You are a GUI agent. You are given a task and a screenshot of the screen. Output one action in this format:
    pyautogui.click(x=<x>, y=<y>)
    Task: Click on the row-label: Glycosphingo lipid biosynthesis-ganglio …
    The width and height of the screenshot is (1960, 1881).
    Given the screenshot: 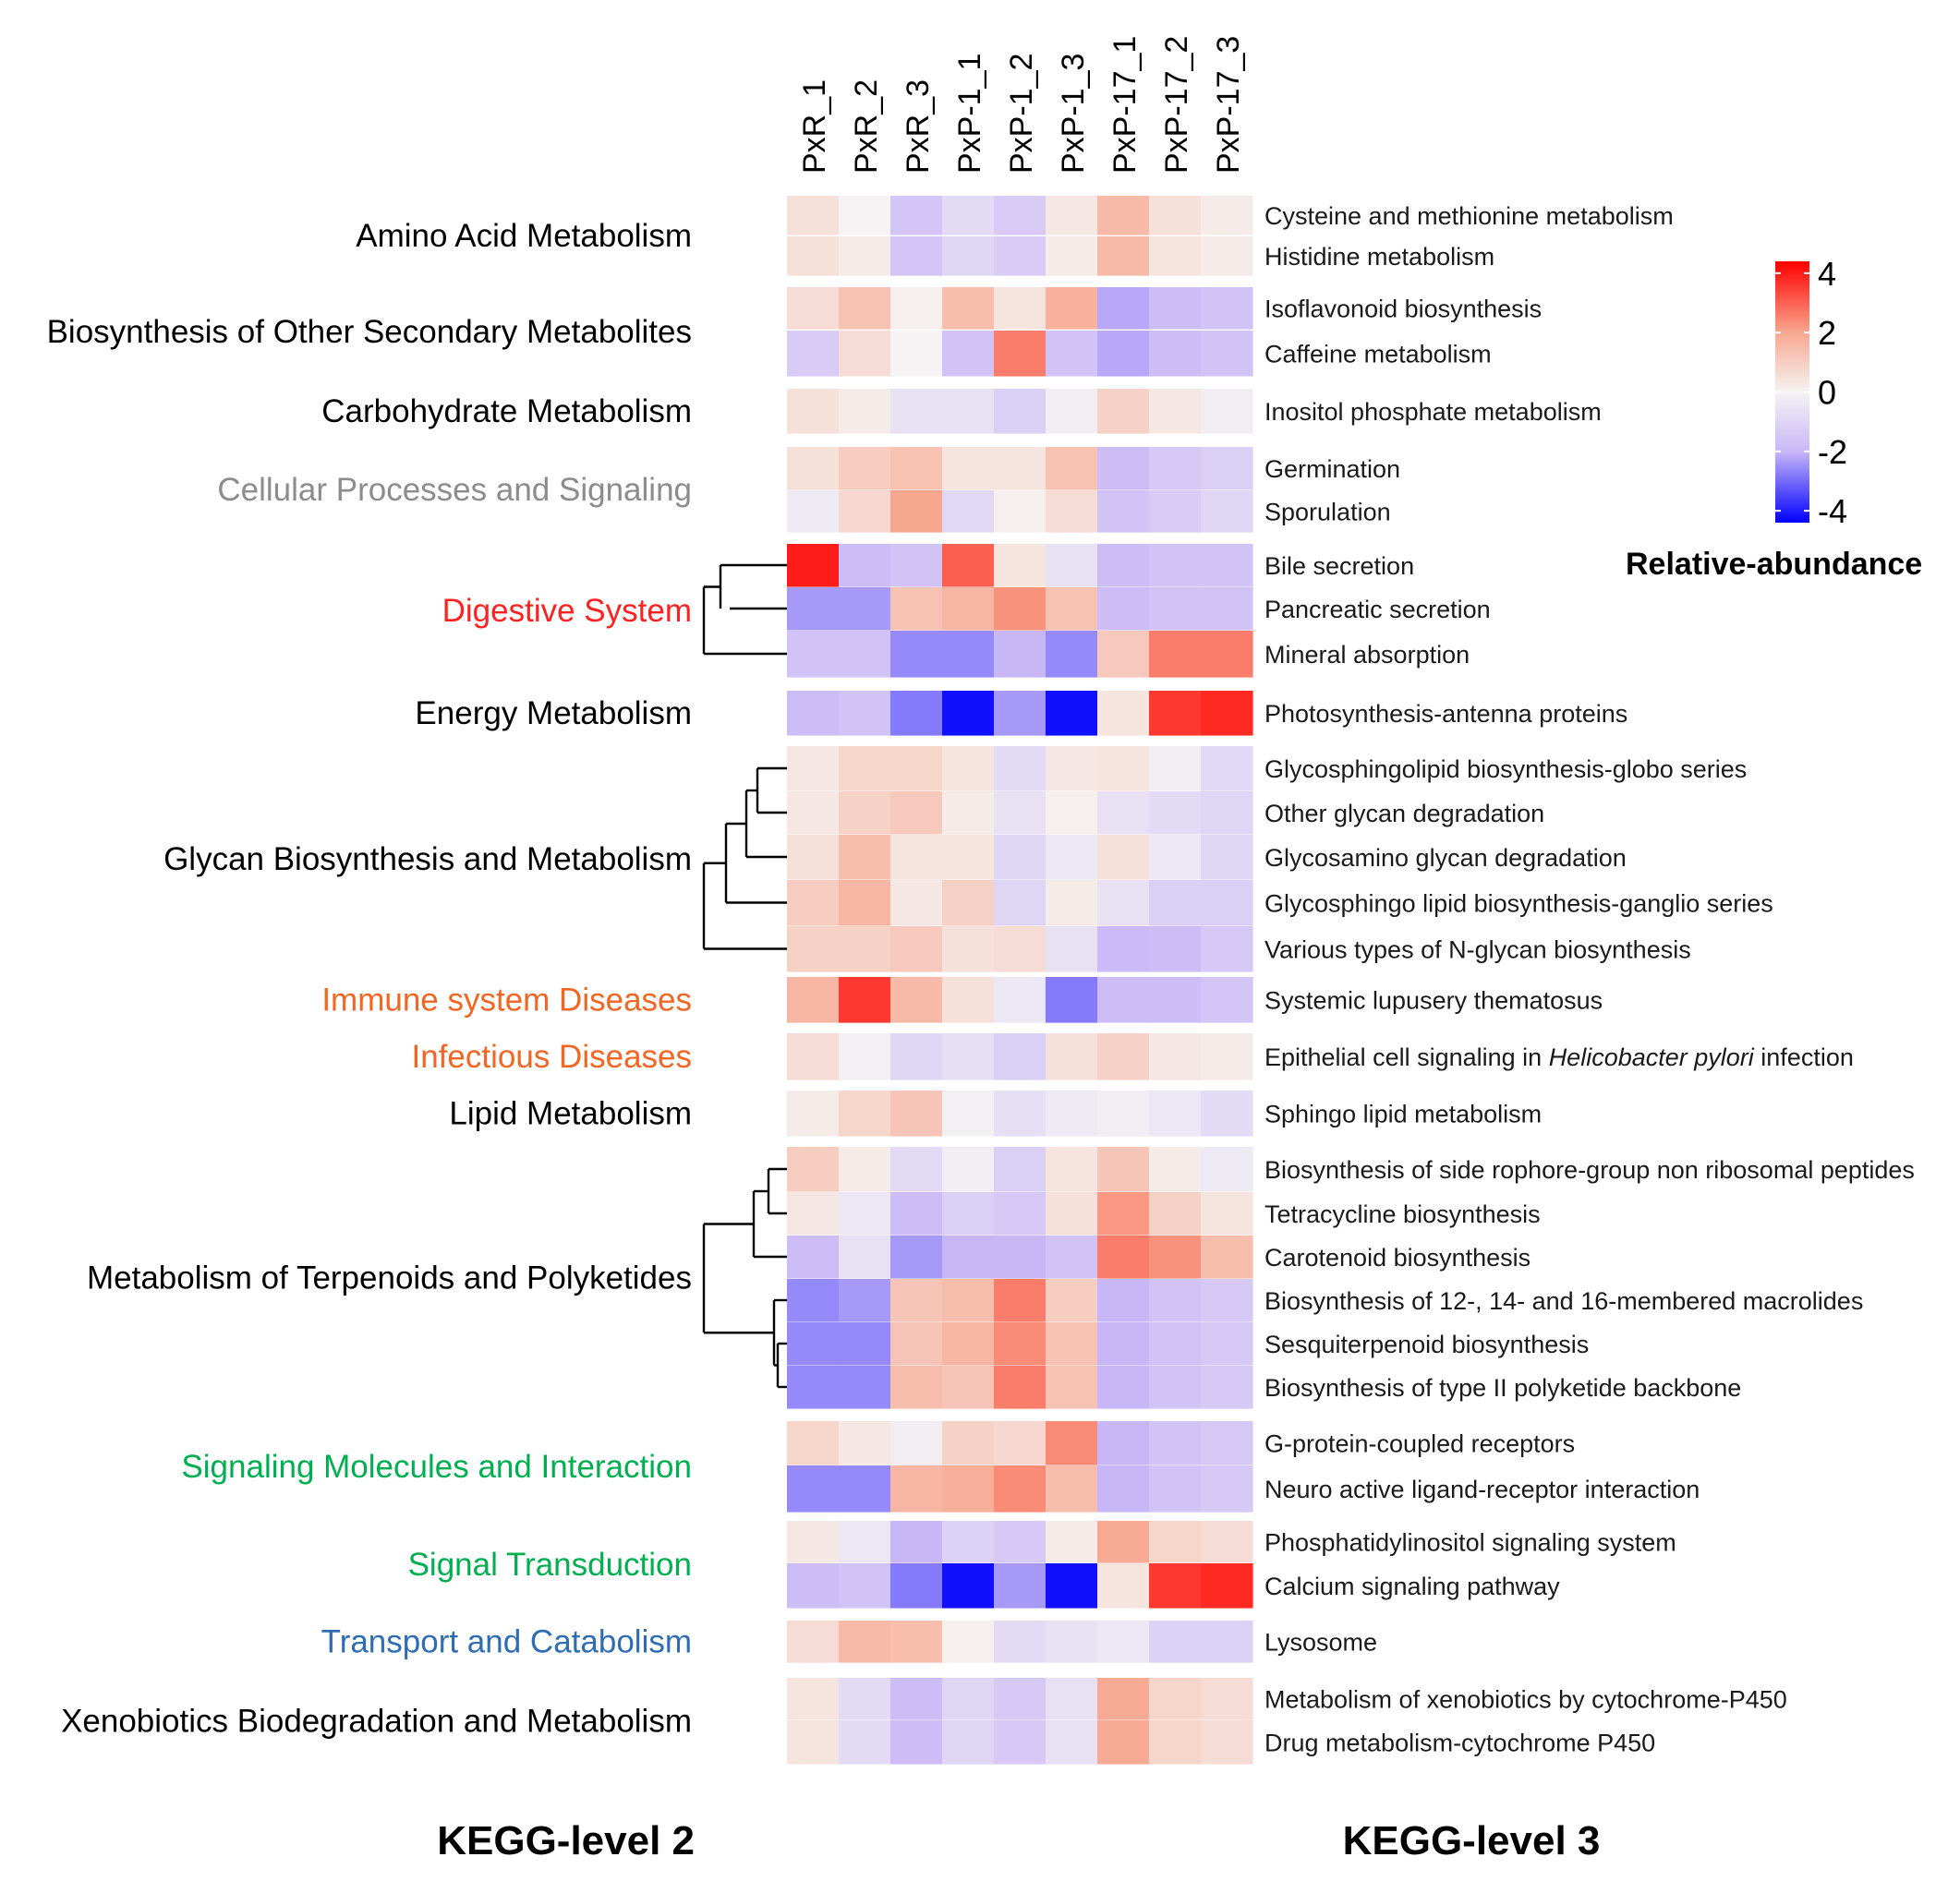 What is the action you would take?
    pyautogui.click(x=1518, y=904)
    